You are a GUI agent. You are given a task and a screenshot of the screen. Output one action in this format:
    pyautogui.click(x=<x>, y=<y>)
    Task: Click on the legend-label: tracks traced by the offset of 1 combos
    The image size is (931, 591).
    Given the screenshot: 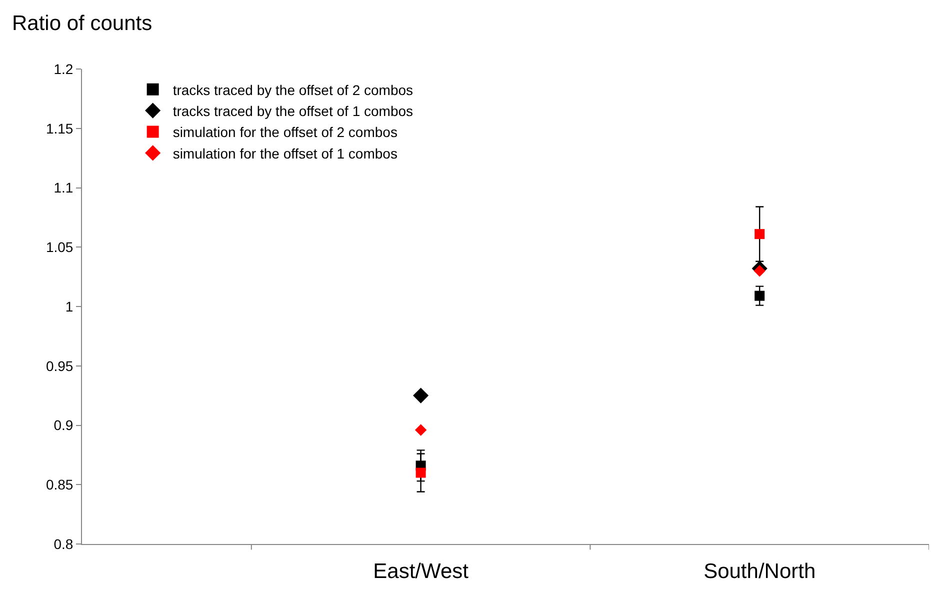 What is the action you would take?
    pyautogui.click(x=293, y=111)
    